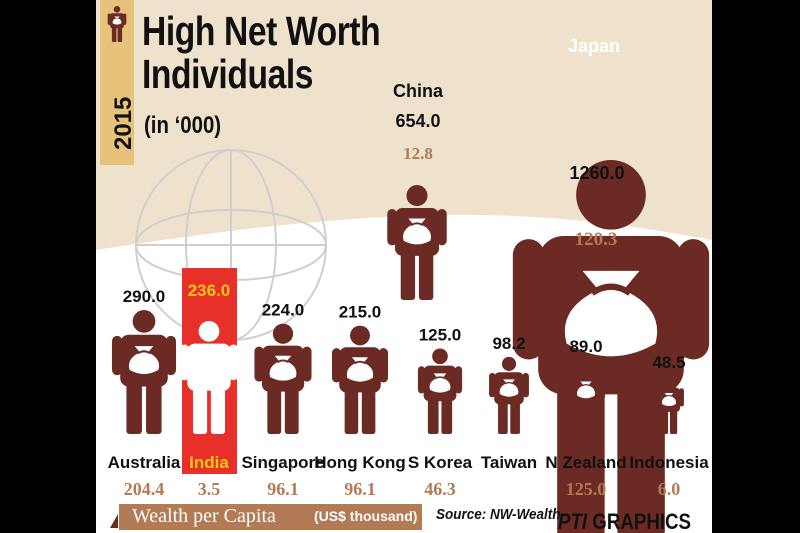  I want to click on label-hong-kong-wealth: 96.1, so click(360, 489).